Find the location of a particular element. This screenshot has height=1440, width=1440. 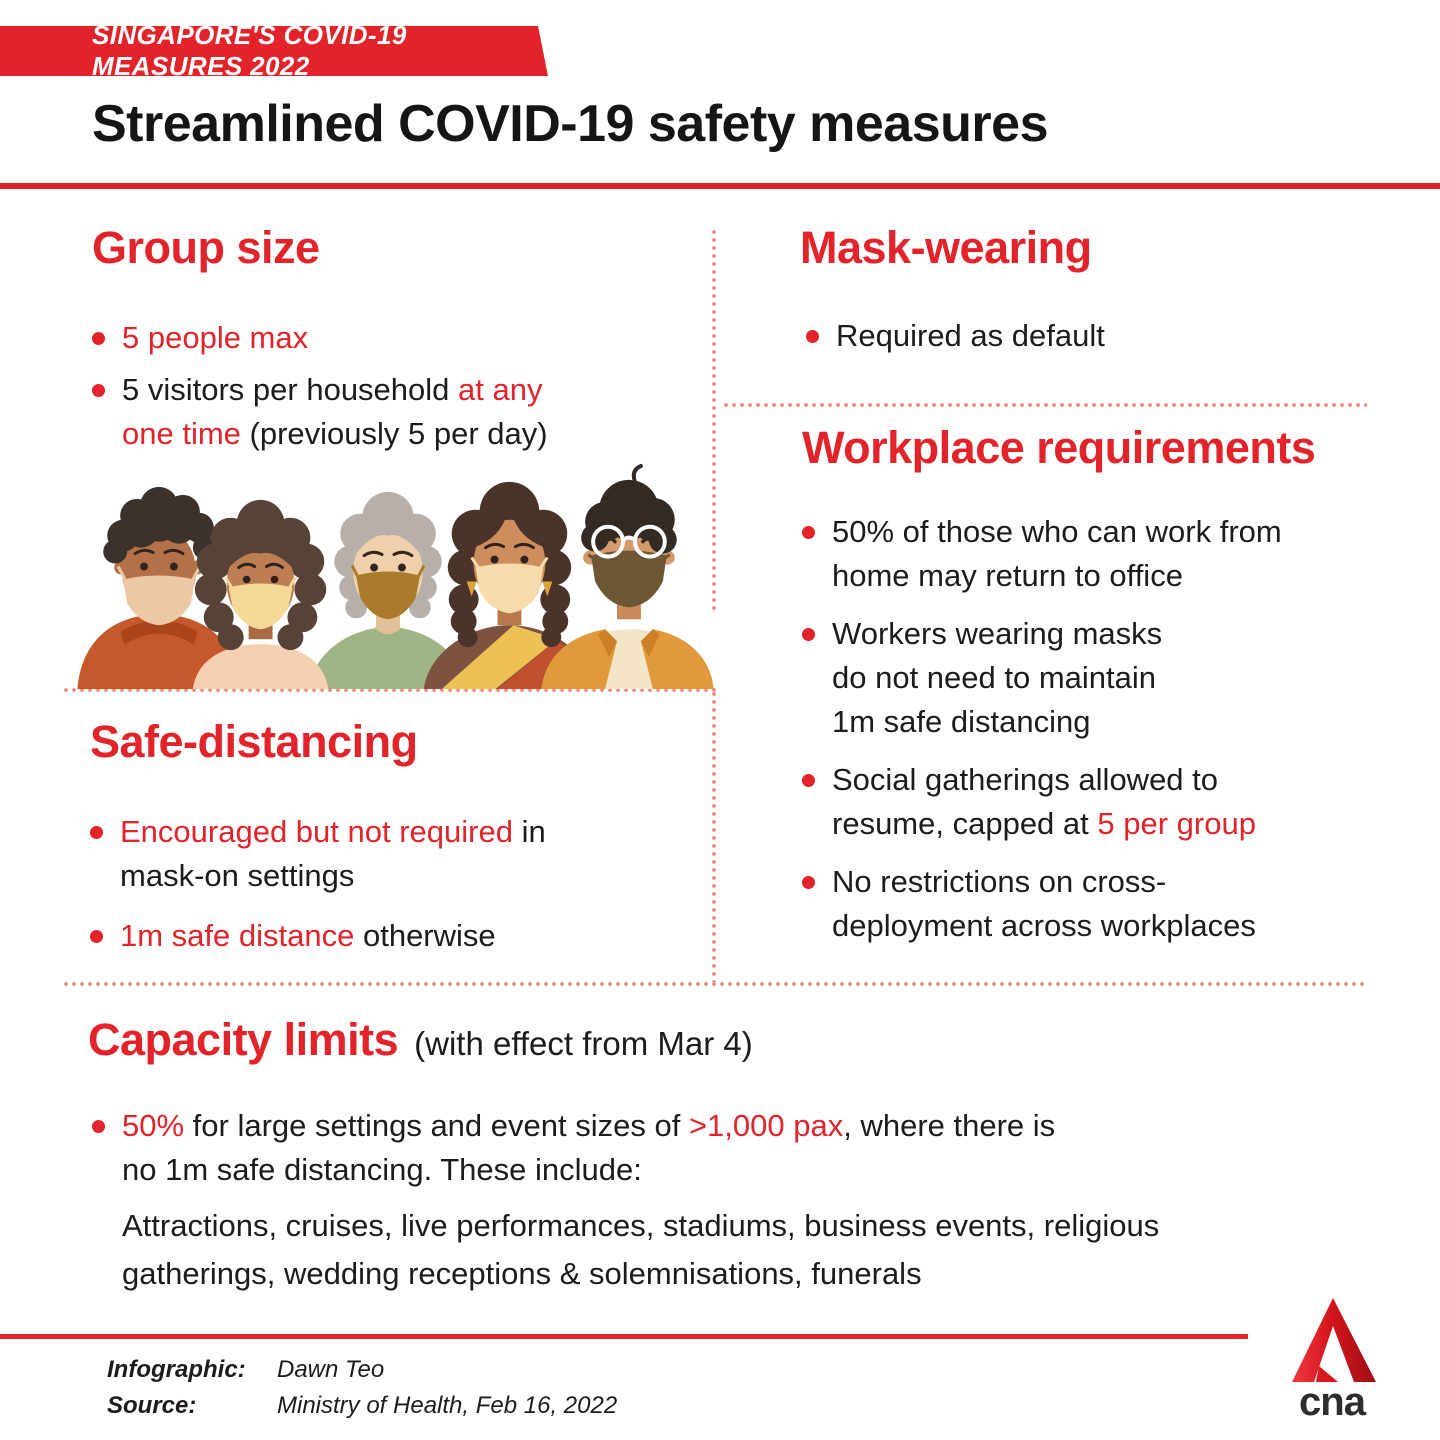

title-divider-rule is located at coordinates (720, 186).